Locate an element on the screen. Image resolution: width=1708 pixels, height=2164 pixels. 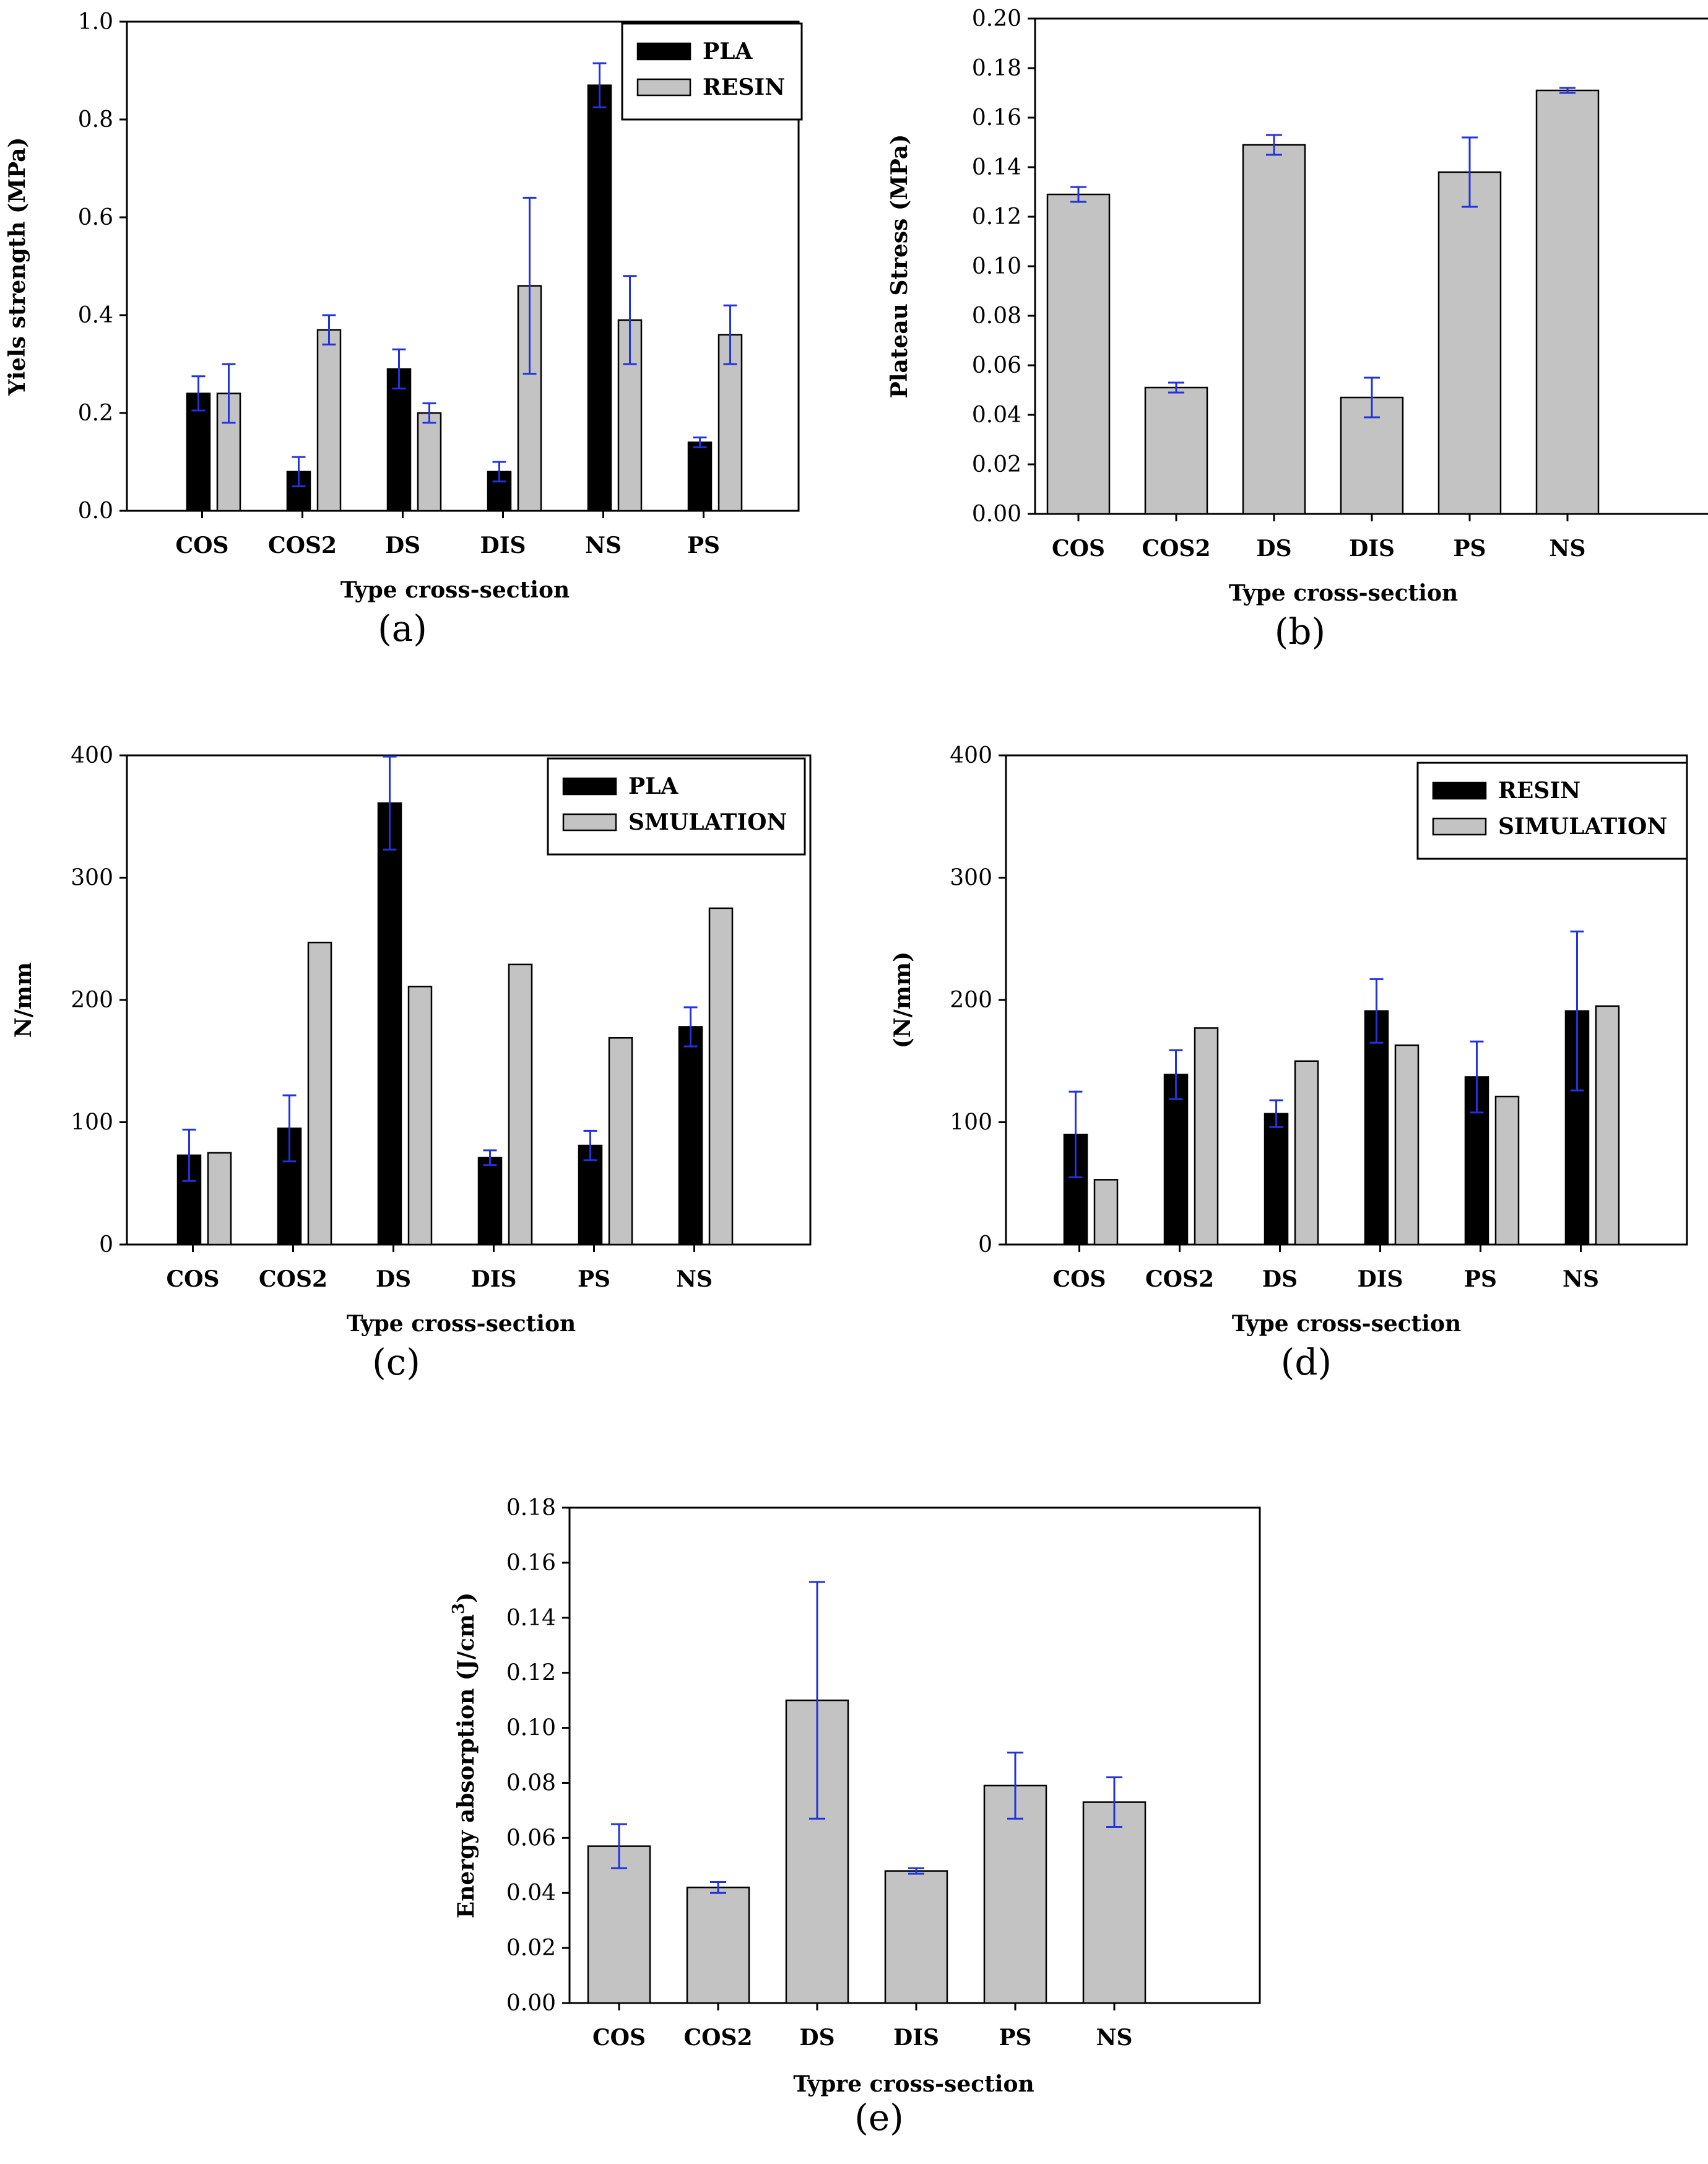
chart-caption: (d) is located at coordinates (1306, 1362).